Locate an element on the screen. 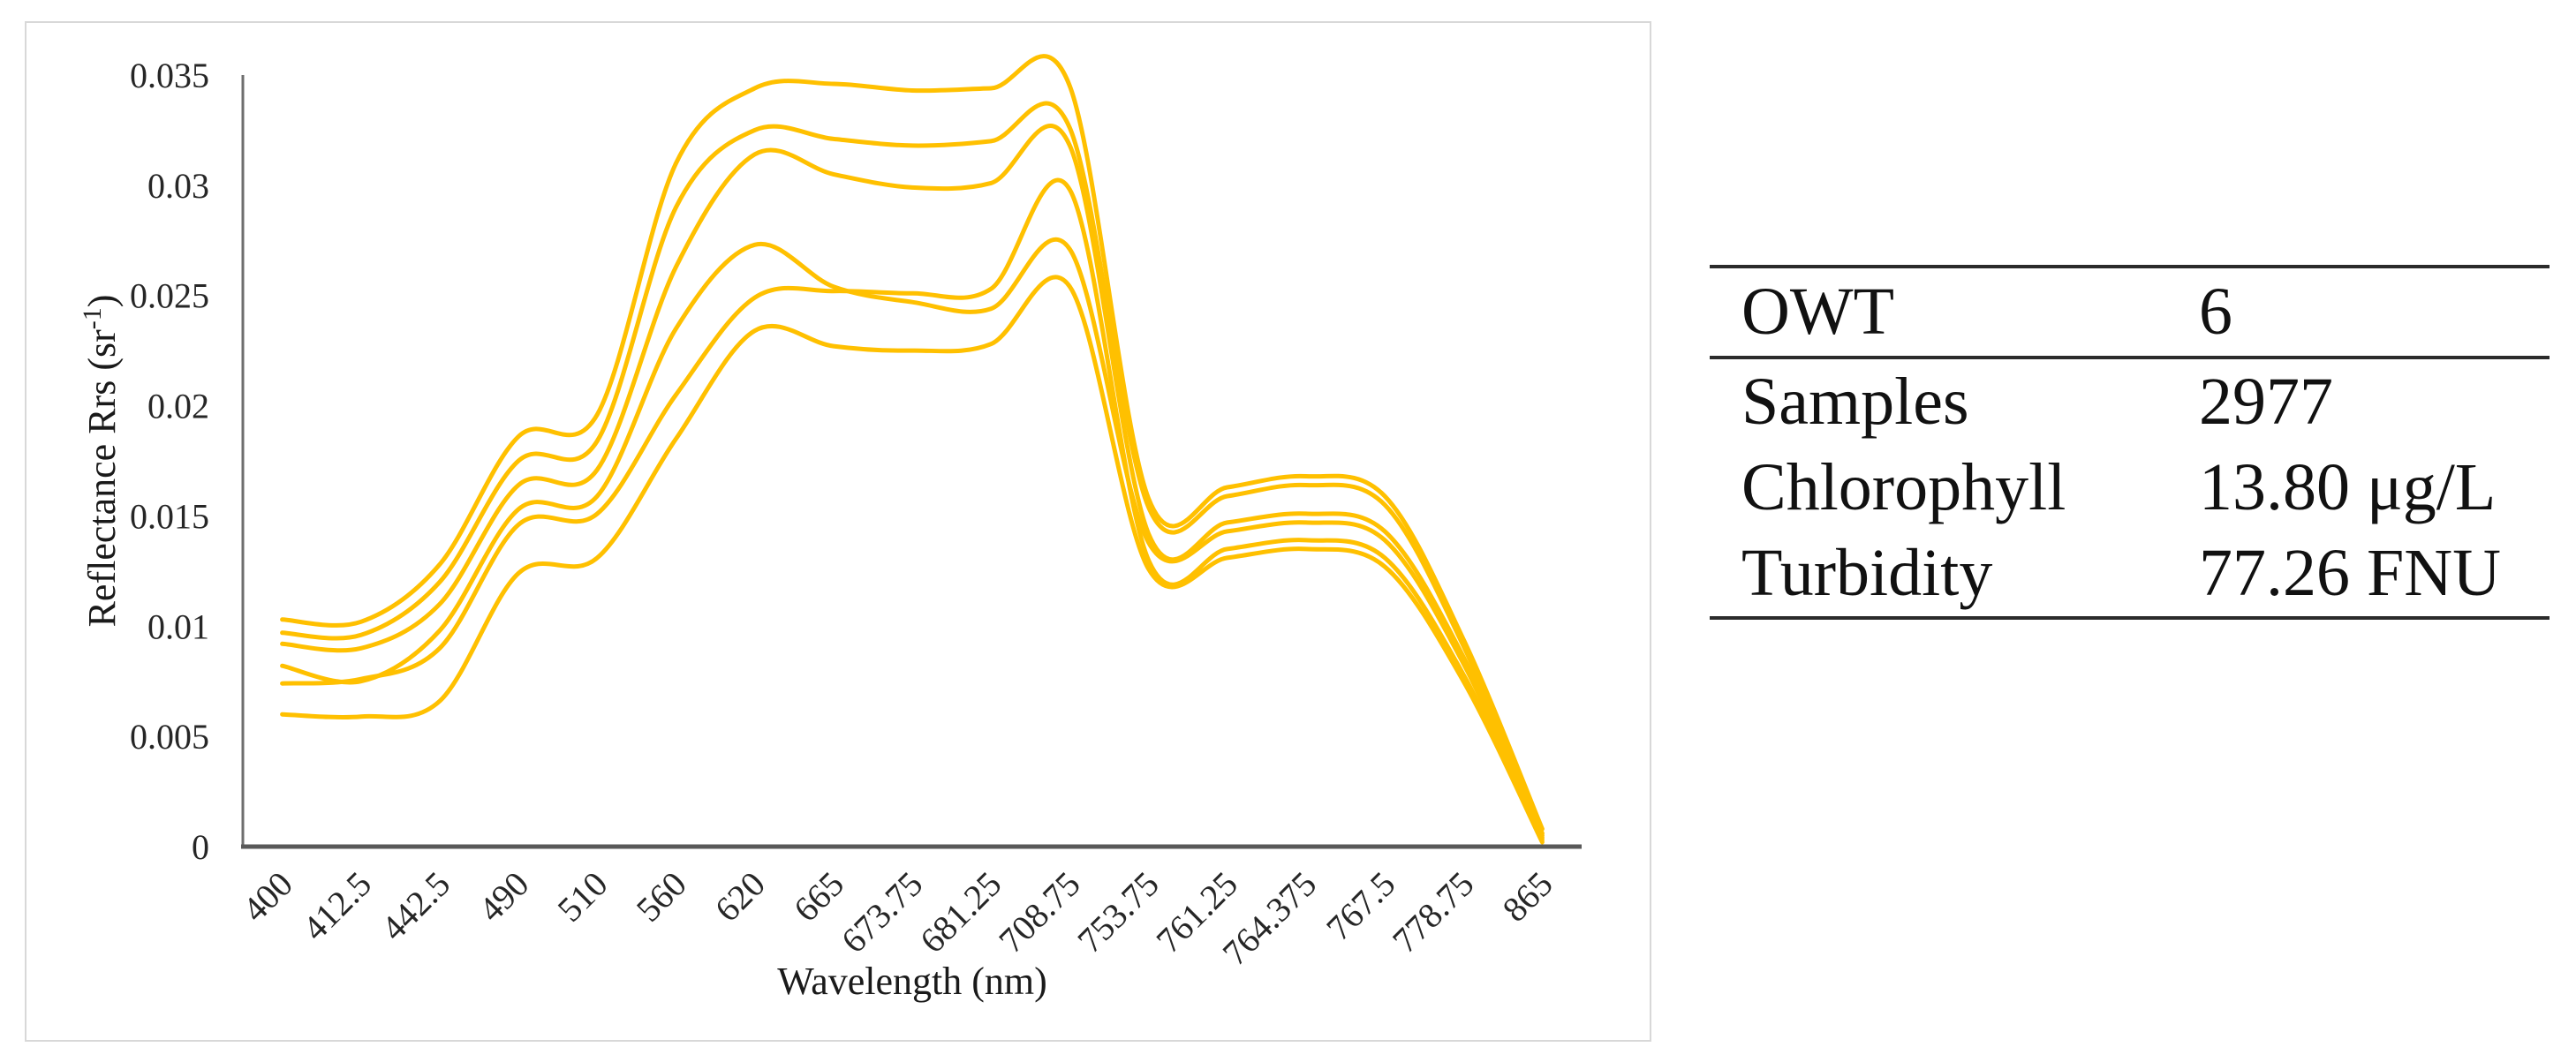  table-label-chlorophyll: Chlorophyll is located at coordinates (1903, 487).